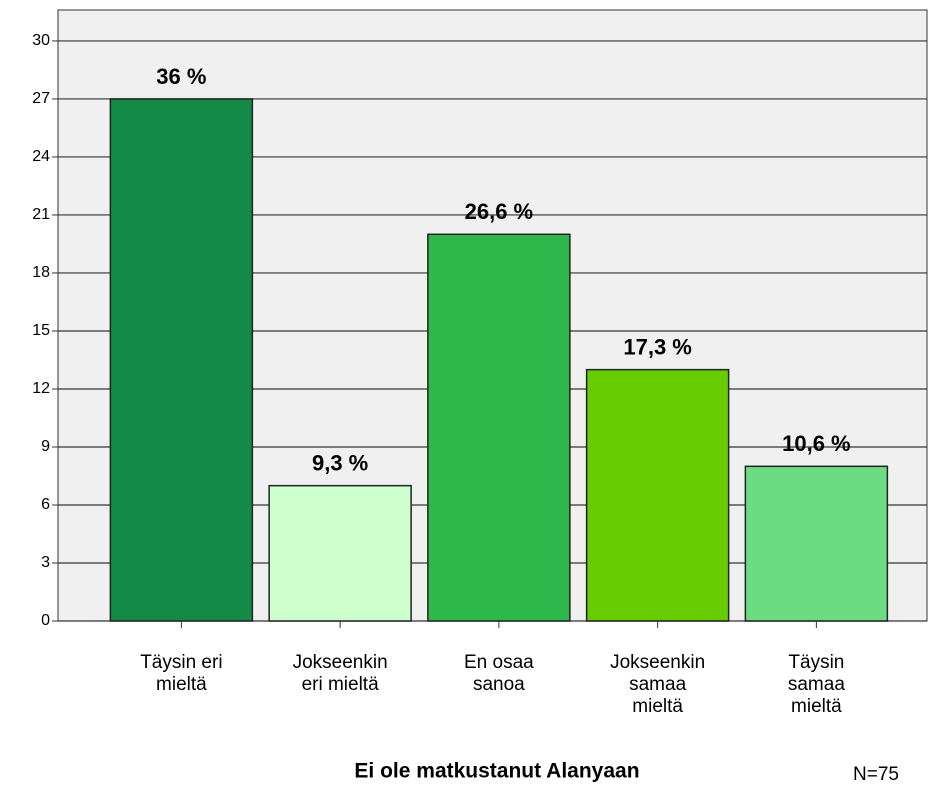  I want to click on value-label: 36 %, so click(181, 76).